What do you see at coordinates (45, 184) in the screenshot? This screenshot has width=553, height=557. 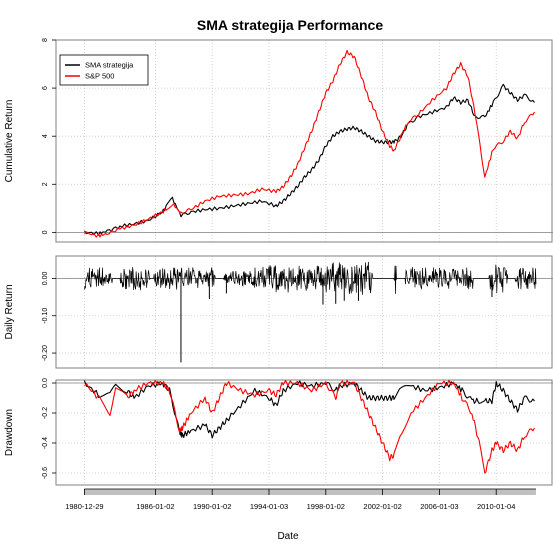 I see `y-tick-label: 2` at bounding box center [45, 184].